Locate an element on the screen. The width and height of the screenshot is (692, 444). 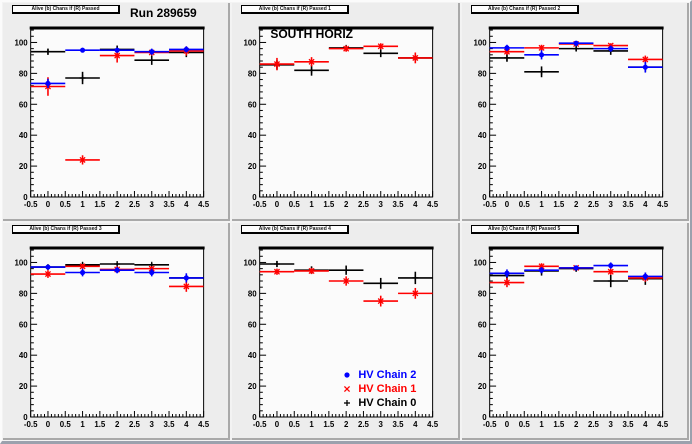
pad-title-text: Alive (b) Chans if (R) Passed is located at coordinates (65, 9).